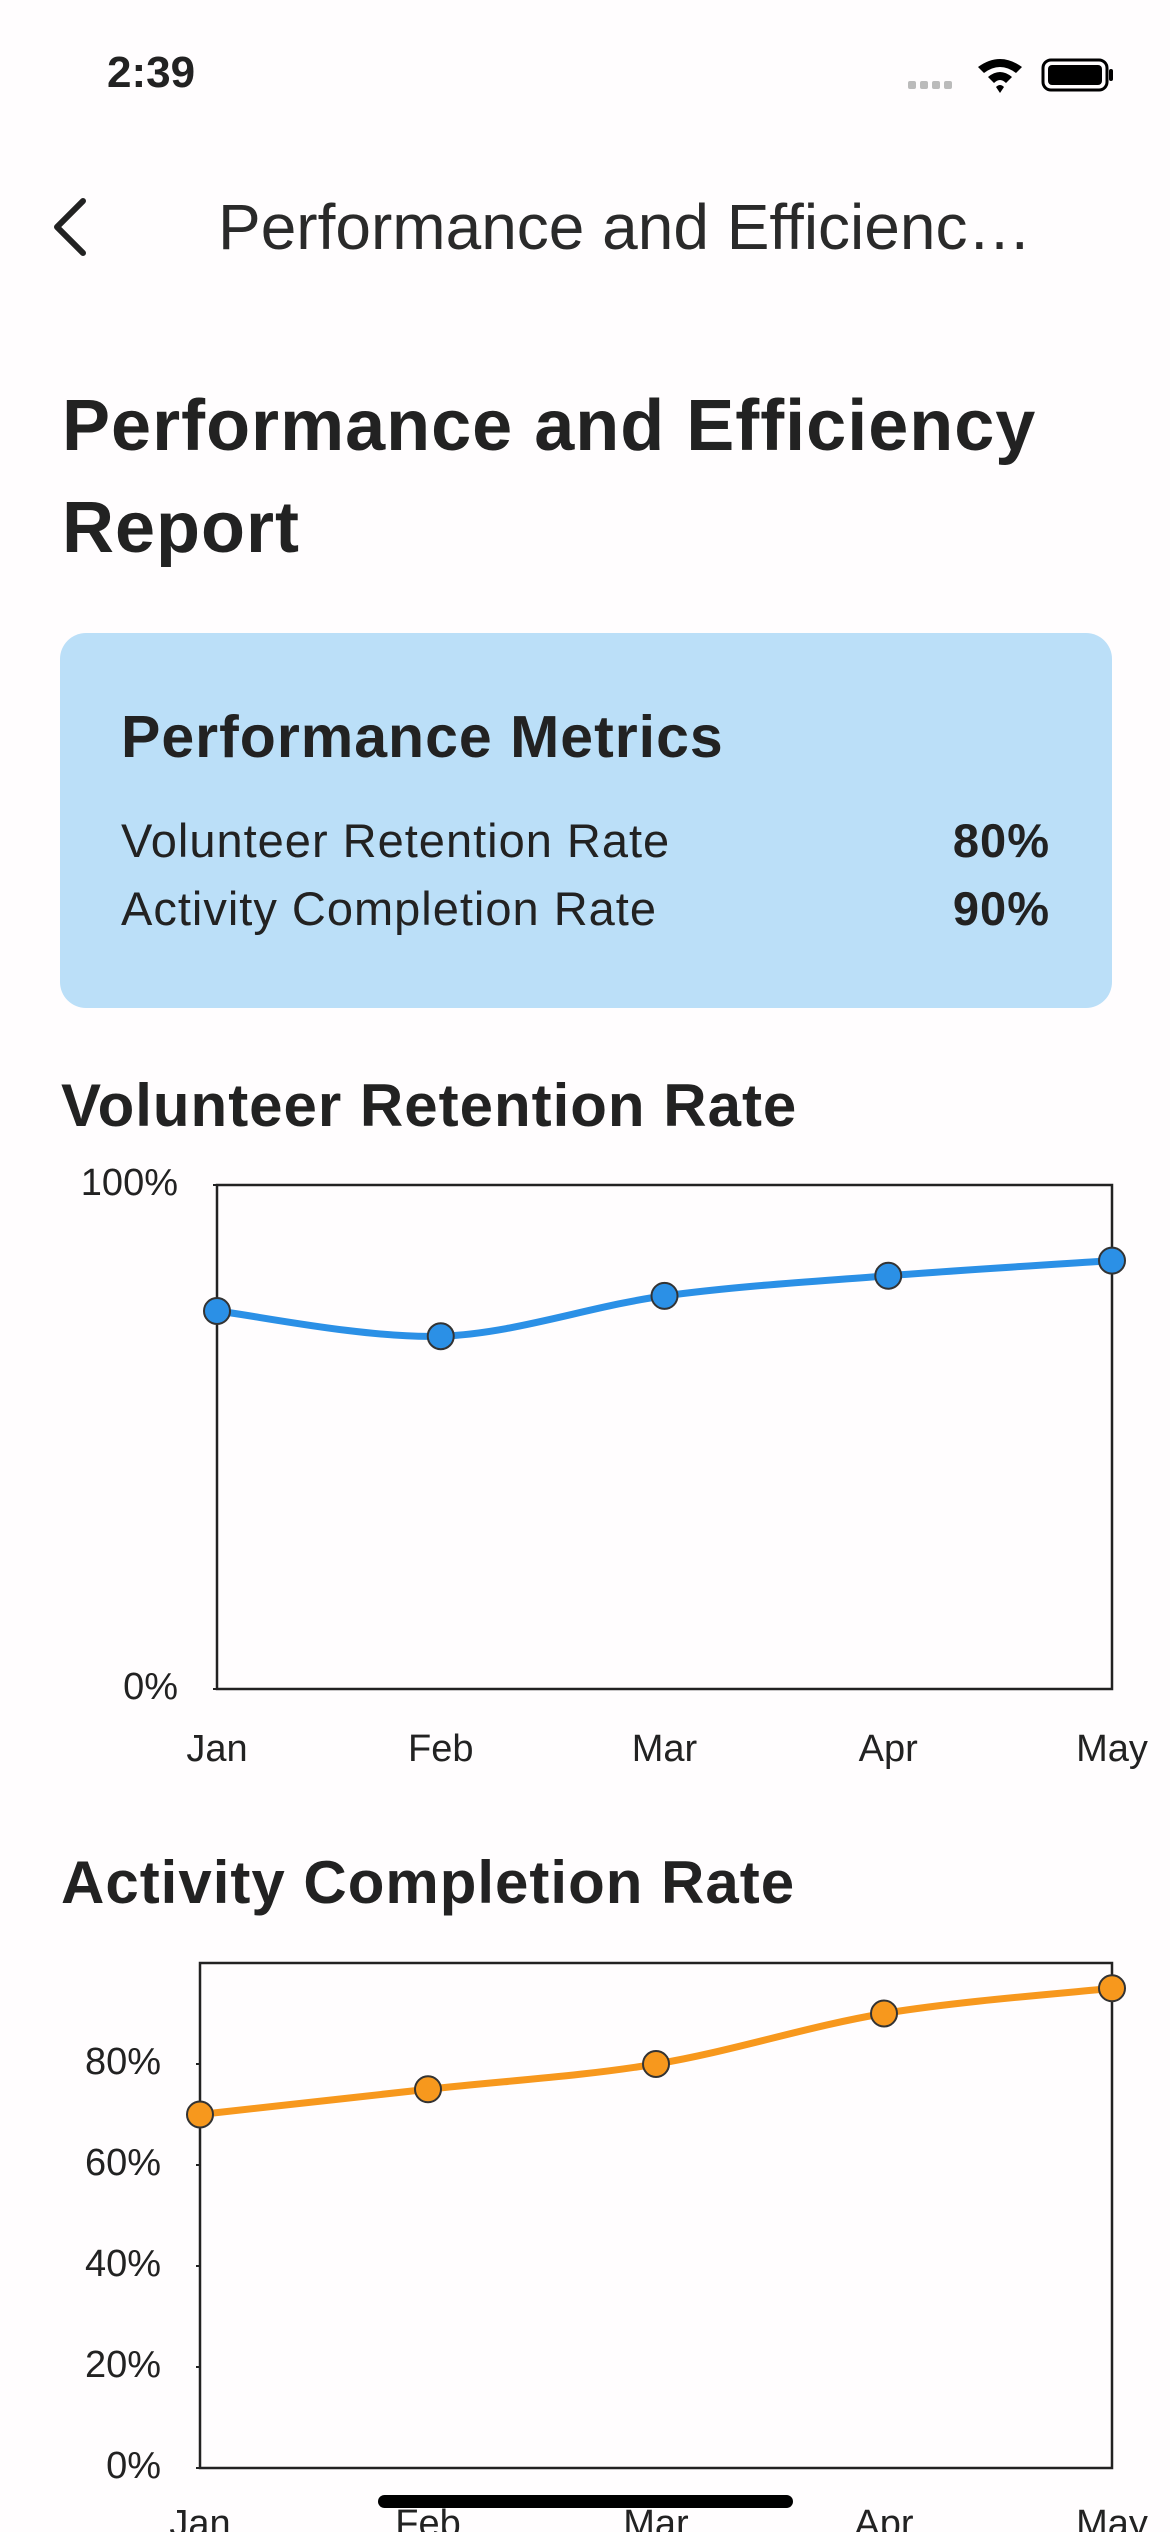 This screenshot has height=2532, width=1170. I want to click on metric-value: 80%, so click(1001, 840).